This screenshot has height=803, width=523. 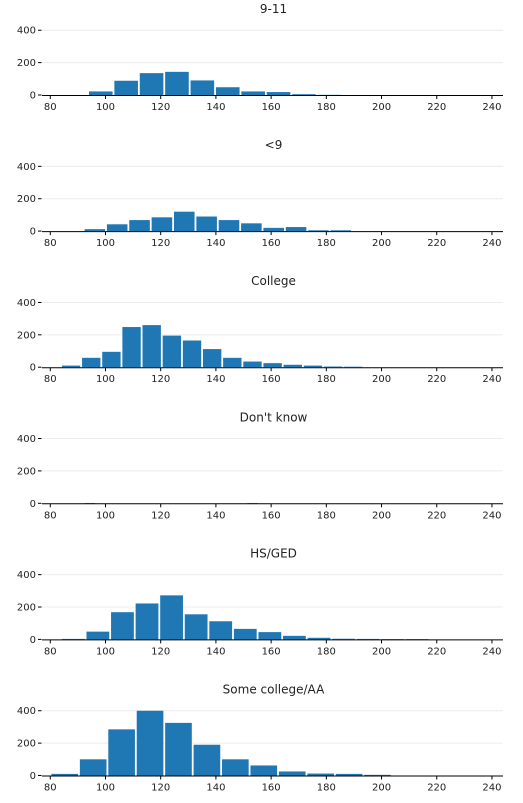 What do you see at coordinates (273, 281) in the screenshot?
I see `subplot-title: College` at bounding box center [273, 281].